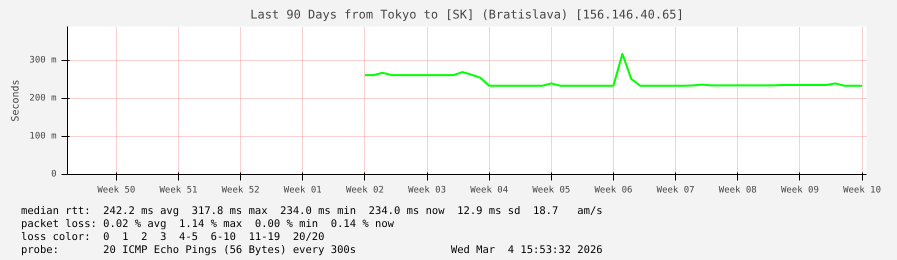  Describe the element at coordinates (16, 100) in the screenshot. I see `y-axis-title: Seconds` at that location.